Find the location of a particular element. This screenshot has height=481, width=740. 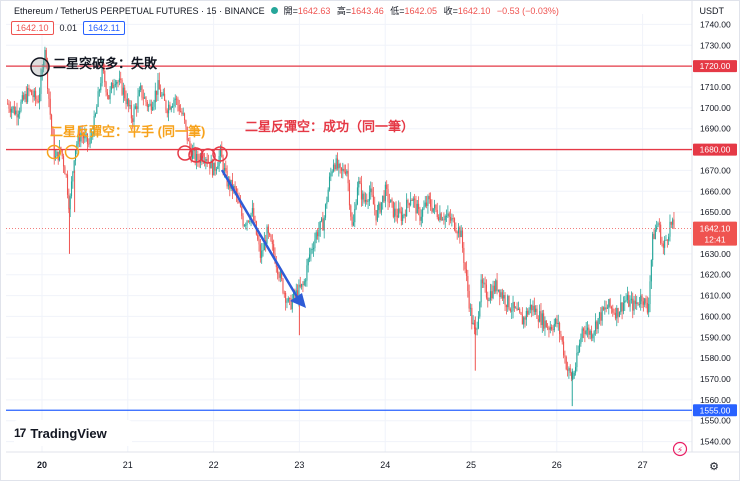

y-tick-label: 1670.00 is located at coordinates (715, 170).